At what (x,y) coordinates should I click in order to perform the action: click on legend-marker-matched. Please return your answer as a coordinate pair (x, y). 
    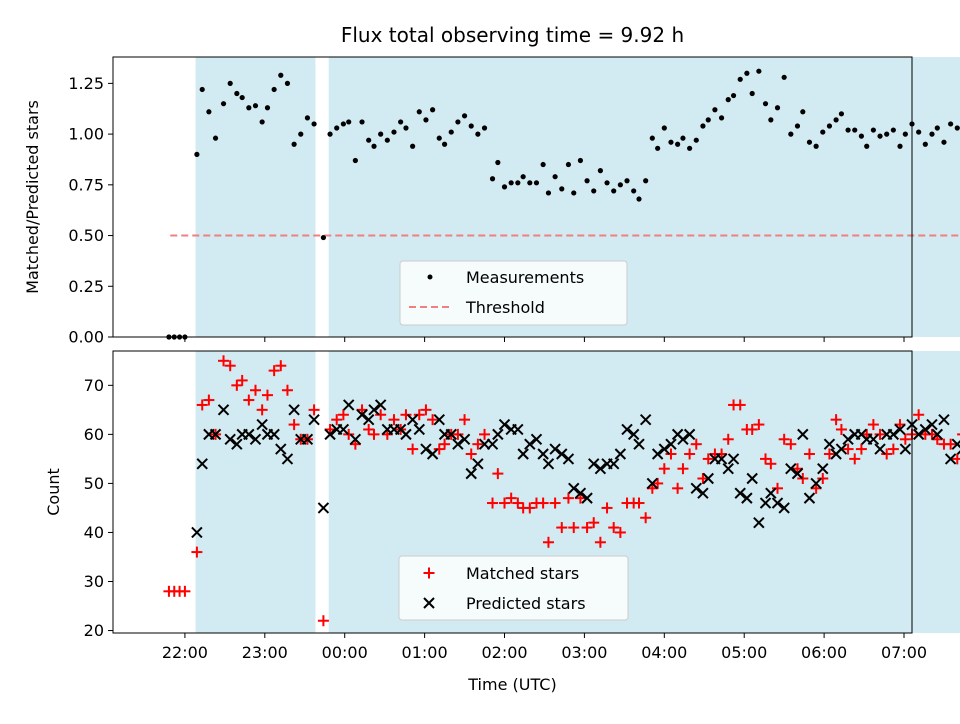
    Looking at the image, I should click on (429, 573).